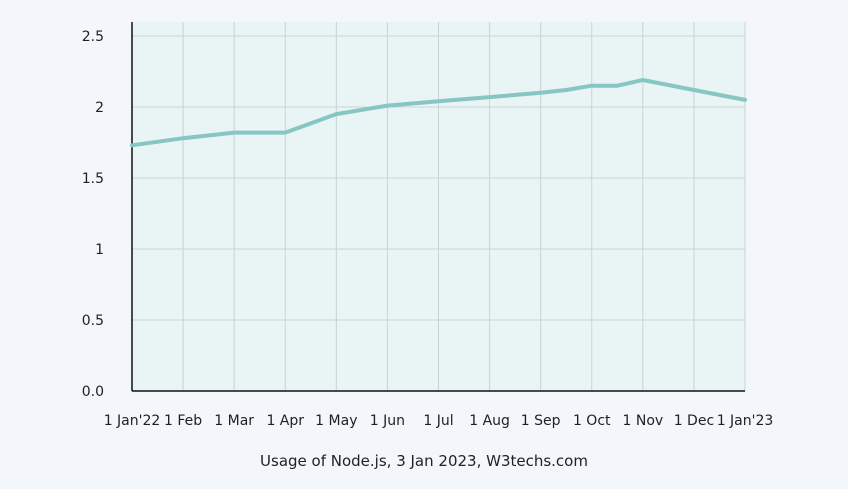  Describe the element at coordinates (438, 113) in the screenshot. I see `series-line` at that location.